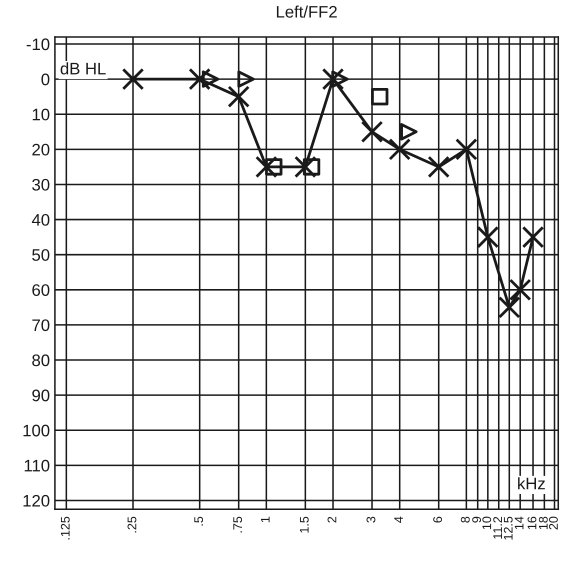  I want to click on x-tick-label: 8, so click(465, 519).